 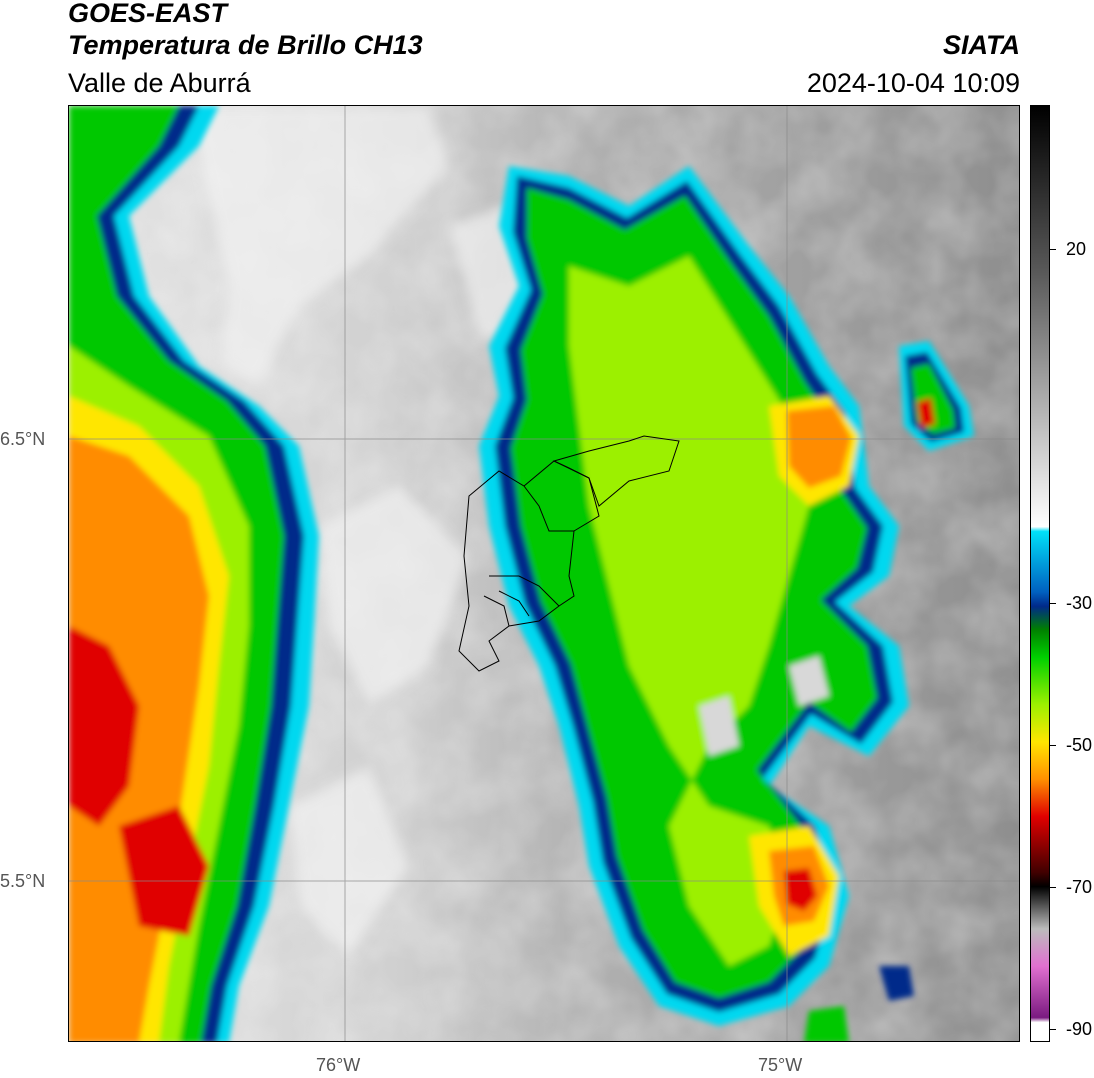 I want to click on east-storm-cell, so click(x=889, y=691).